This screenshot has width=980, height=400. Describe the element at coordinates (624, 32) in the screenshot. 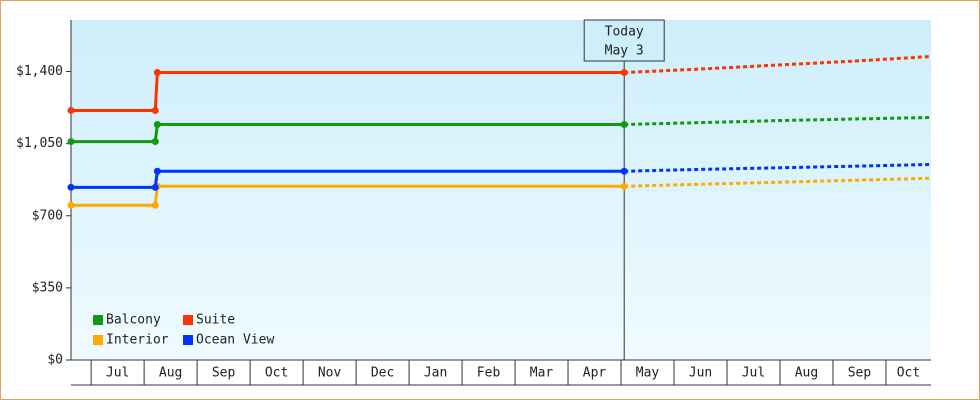

I see `today-label: Today` at that location.